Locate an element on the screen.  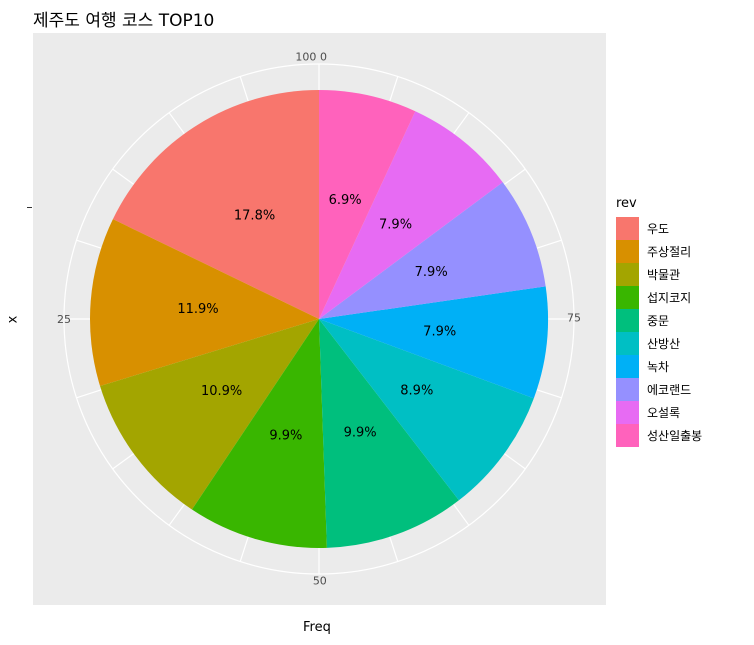
legend-title: rev is located at coordinates (626, 203).